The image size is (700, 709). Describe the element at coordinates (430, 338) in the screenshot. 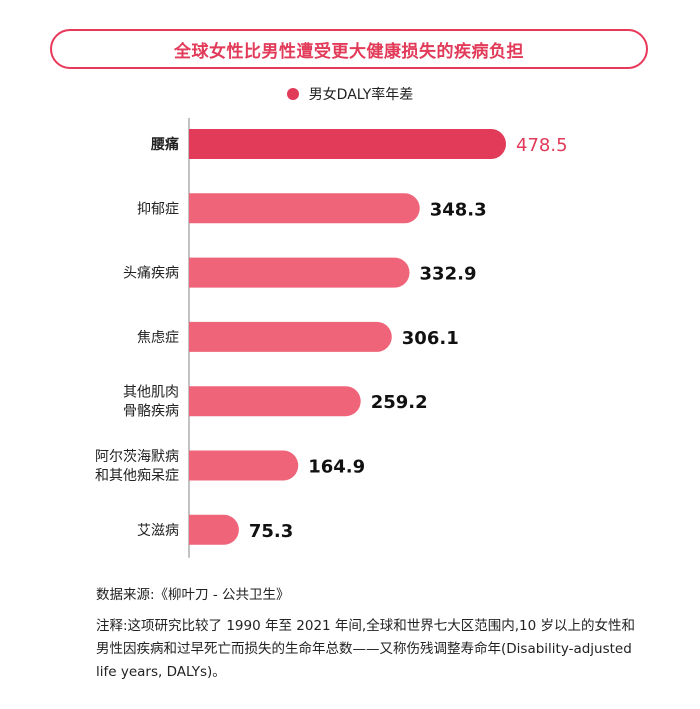

I see `value-label: 306.1` at that location.